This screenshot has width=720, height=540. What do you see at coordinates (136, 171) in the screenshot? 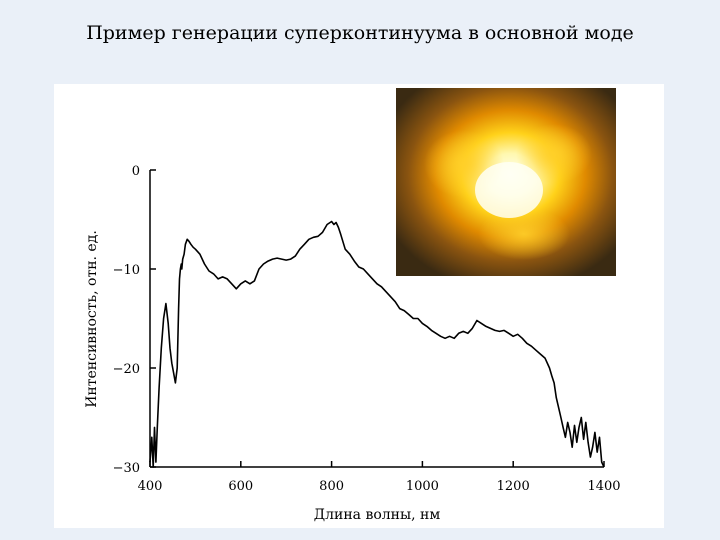
I see `y-tick-label: 0` at bounding box center [136, 171].